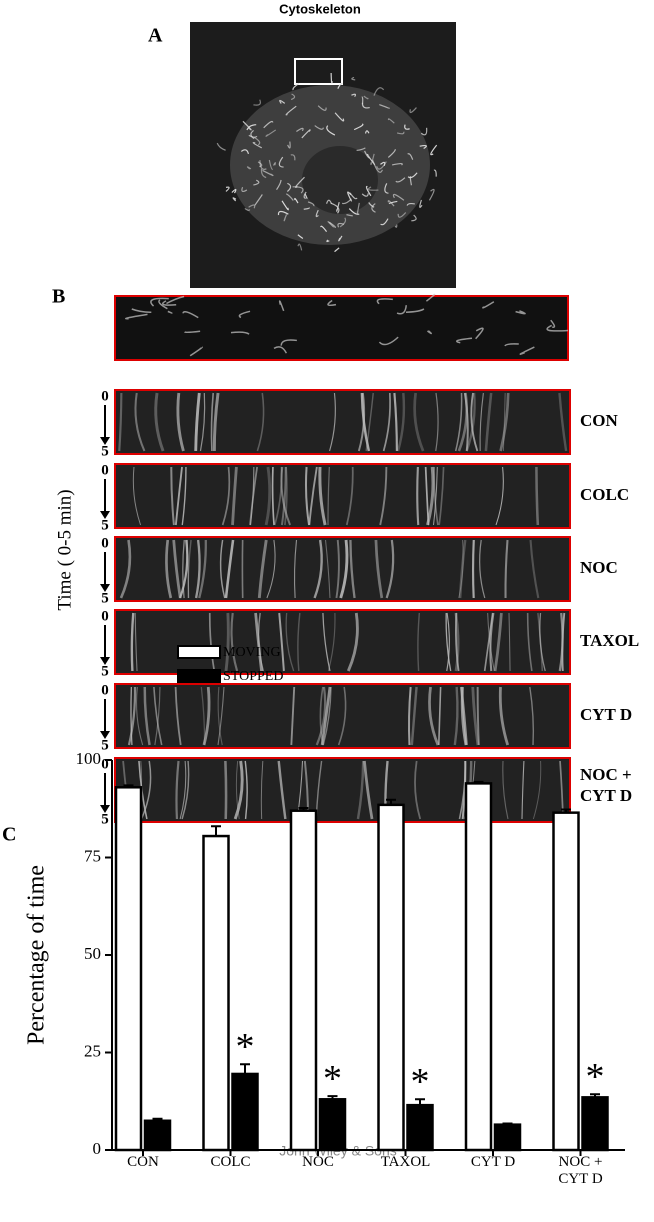 Image resolution: width=654 pixels, height=1222 pixels. What do you see at coordinates (610, 640) in the screenshot?
I see `kymograph-label: TAXOL` at bounding box center [610, 640].